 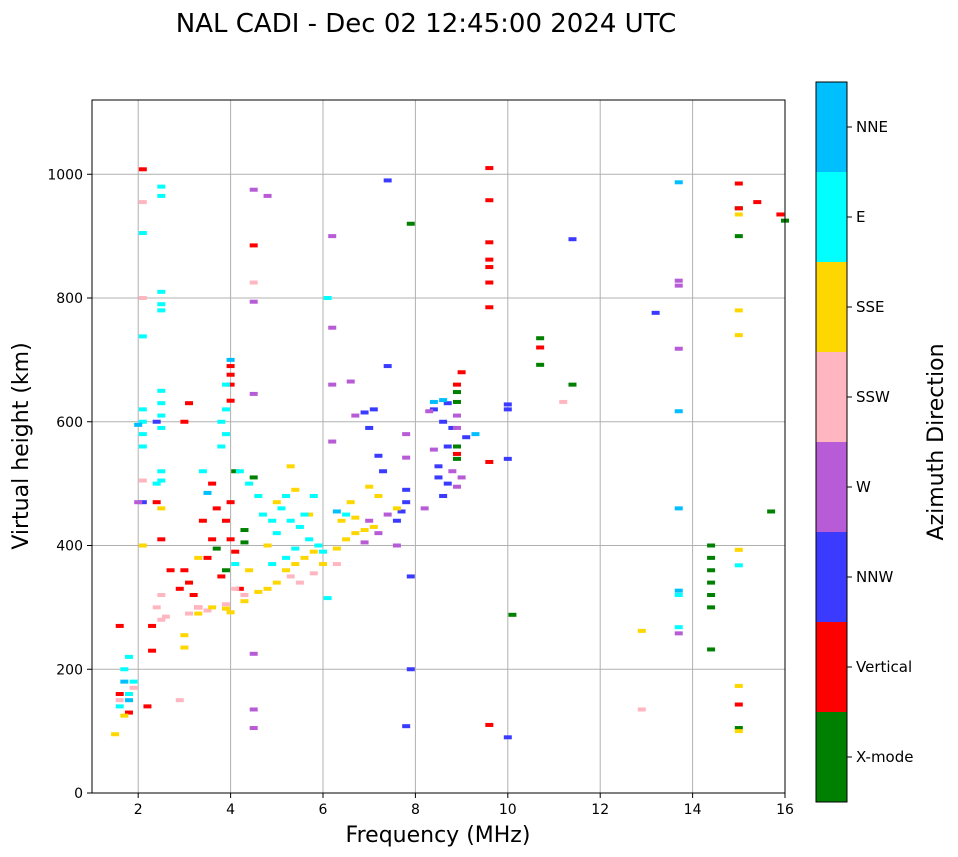 I want to click on colorbar-tick-label: Vertical, so click(x=884, y=667).